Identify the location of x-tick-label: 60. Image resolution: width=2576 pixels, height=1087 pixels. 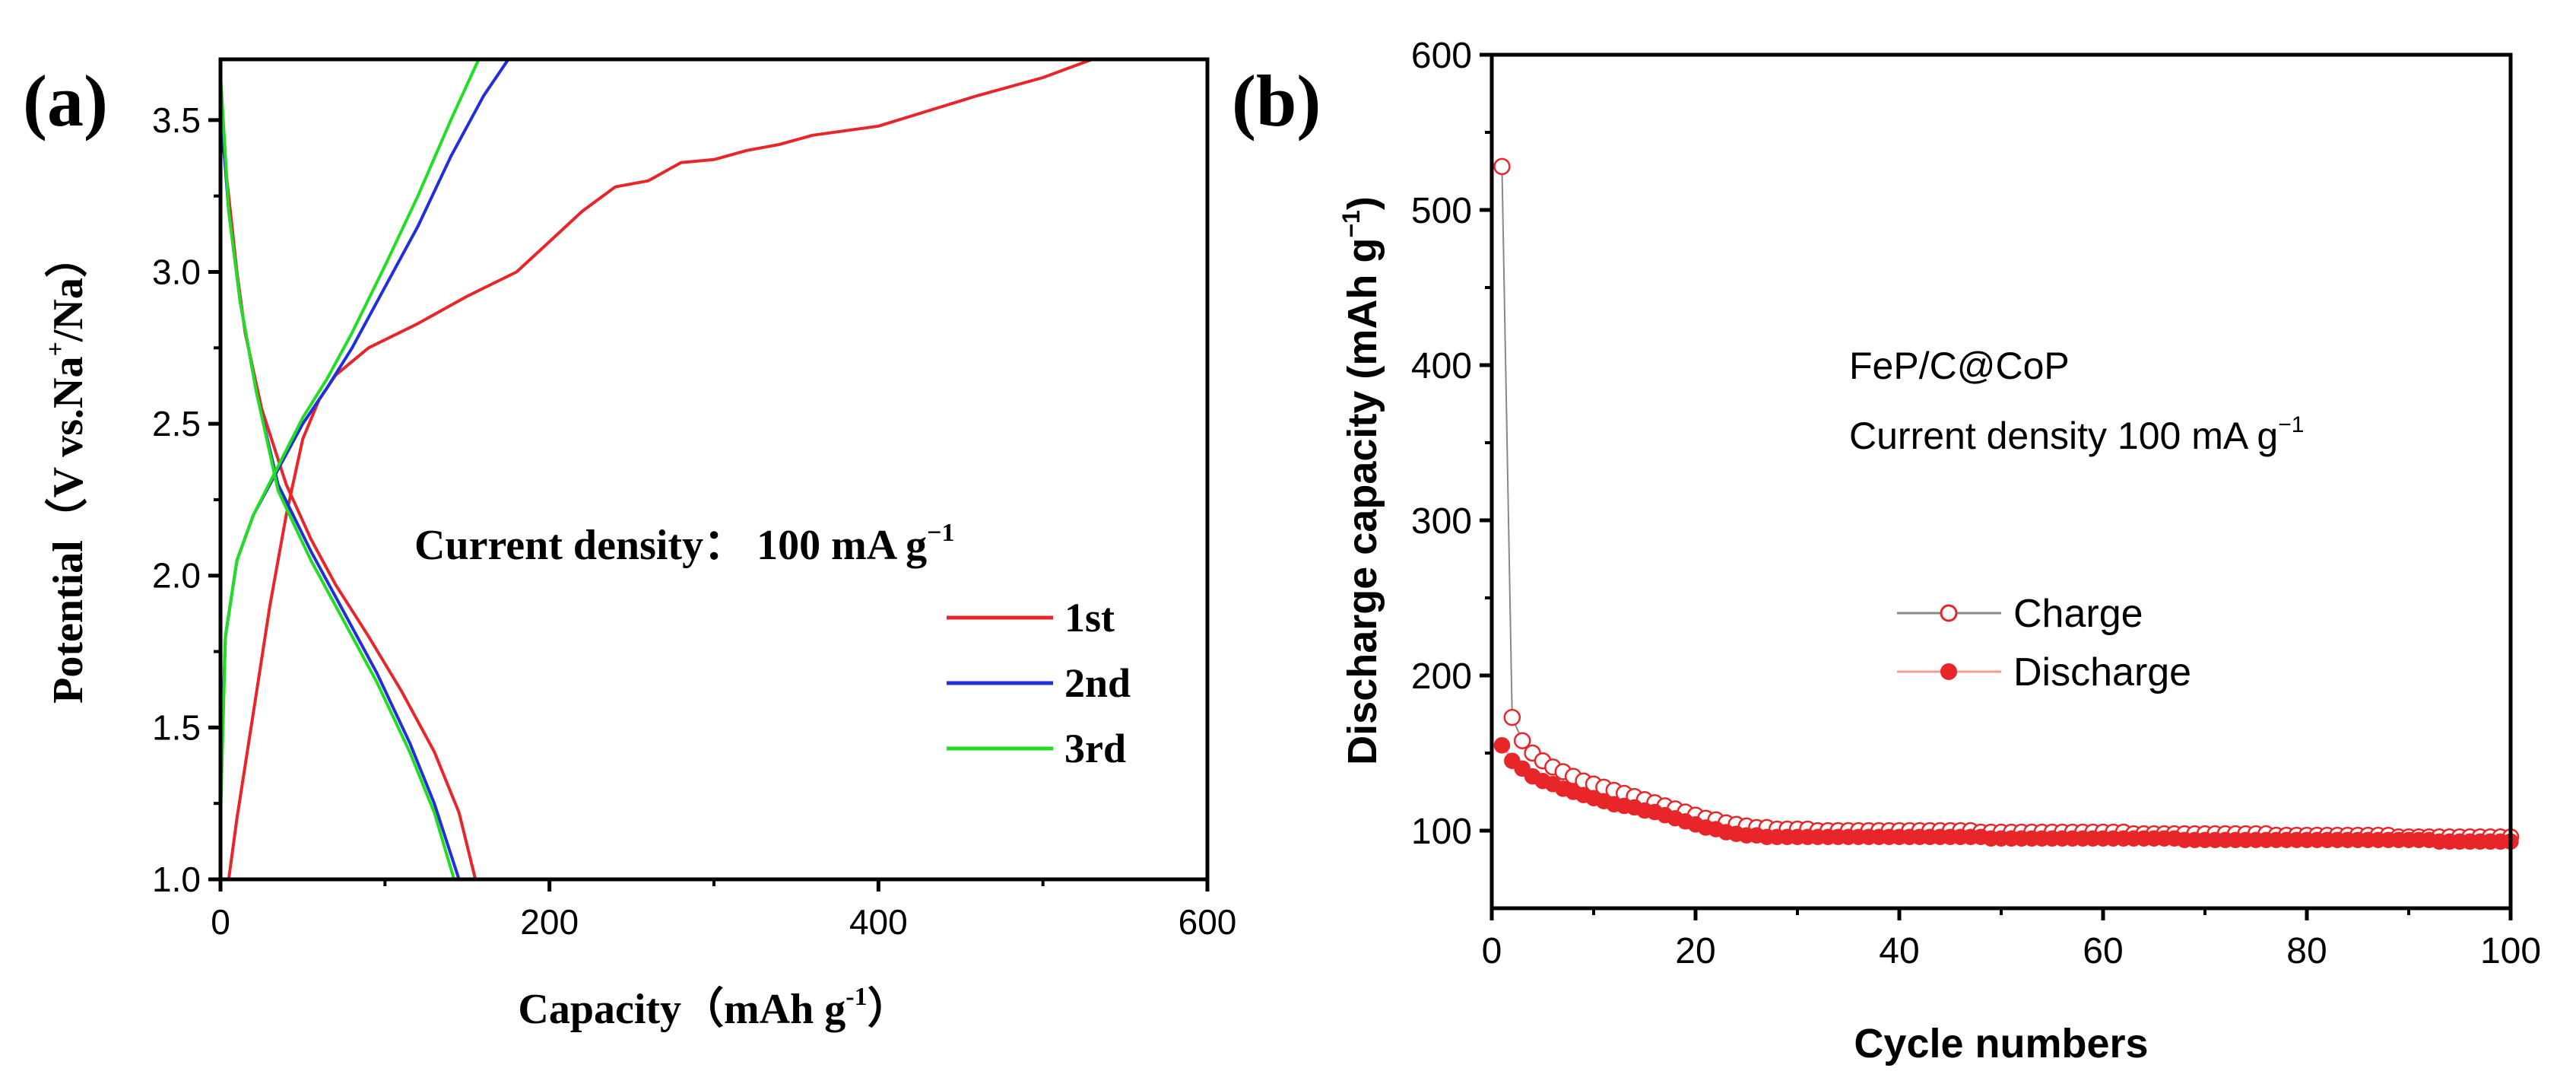
(2103, 951).